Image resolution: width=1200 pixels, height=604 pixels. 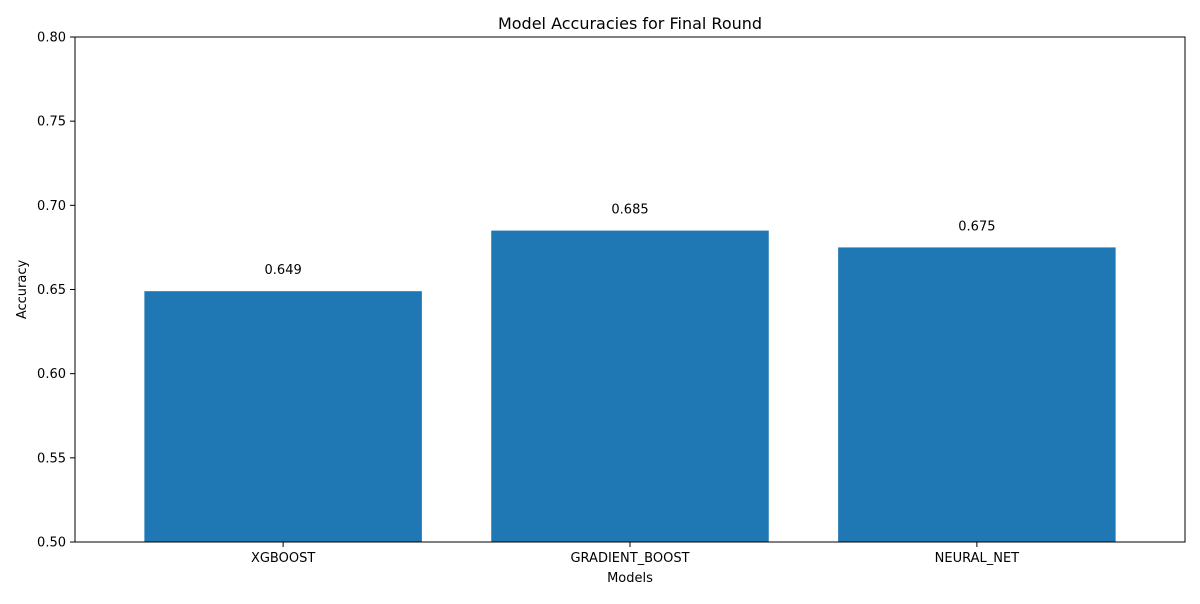 What do you see at coordinates (283, 416) in the screenshot?
I see `bar-xgboost` at bounding box center [283, 416].